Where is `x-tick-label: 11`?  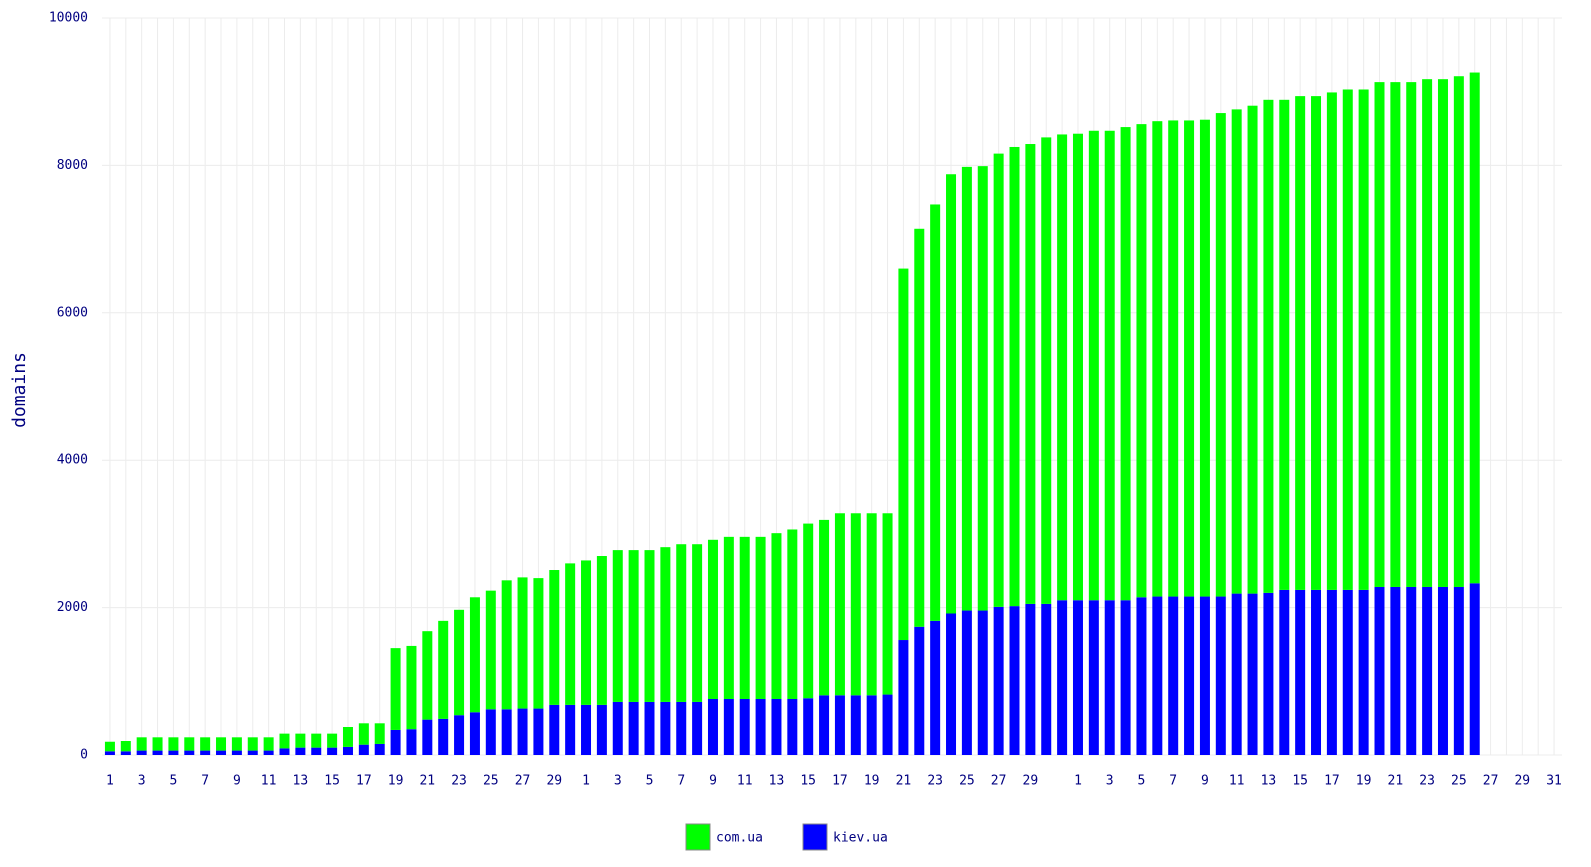 x-tick-label: 11 is located at coordinates (1237, 781).